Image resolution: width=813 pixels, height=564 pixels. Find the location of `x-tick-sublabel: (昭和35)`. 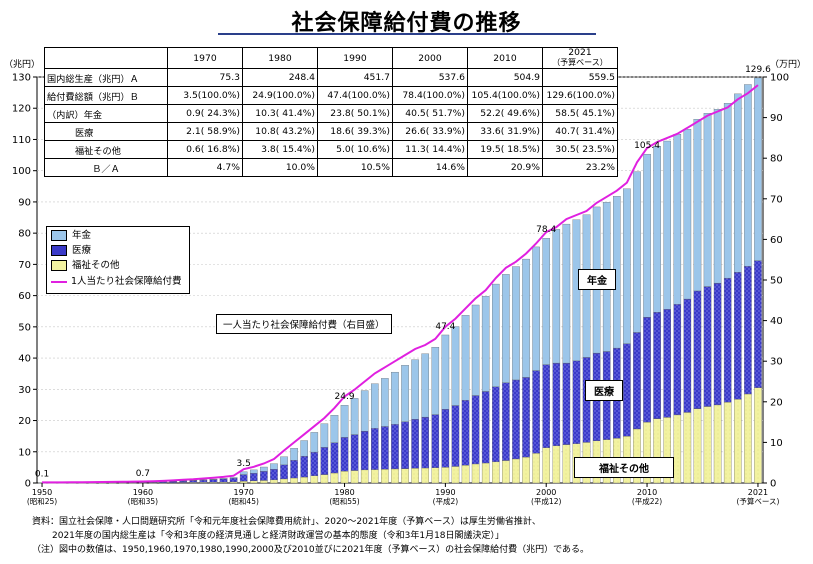

x-tick-sublabel: (昭和35) is located at coordinates (143, 501).